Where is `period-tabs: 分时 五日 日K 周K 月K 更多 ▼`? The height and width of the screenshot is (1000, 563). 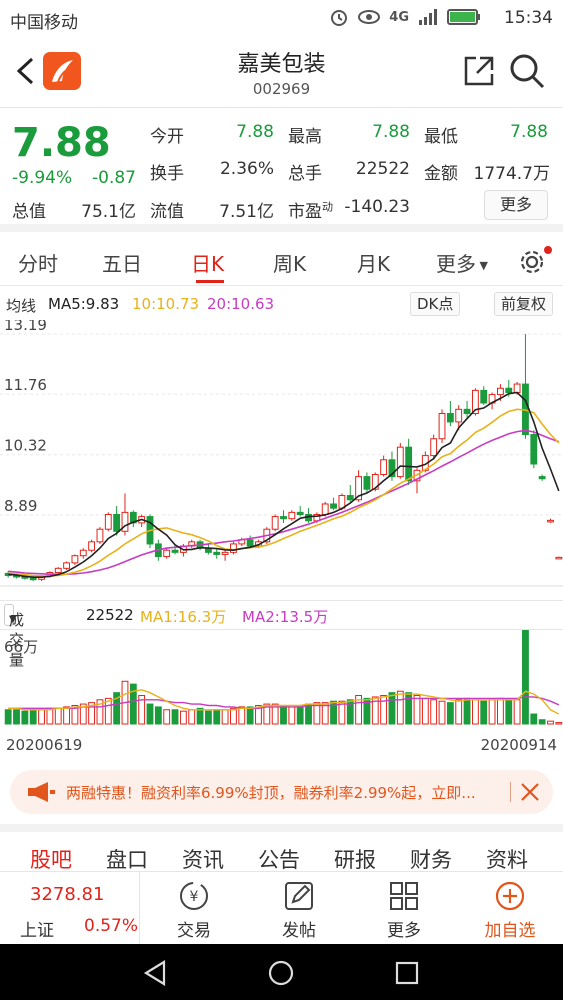
period-tabs: 分时 五日 日K 周K 月K 更多 ▼ is located at coordinates (281, 263).